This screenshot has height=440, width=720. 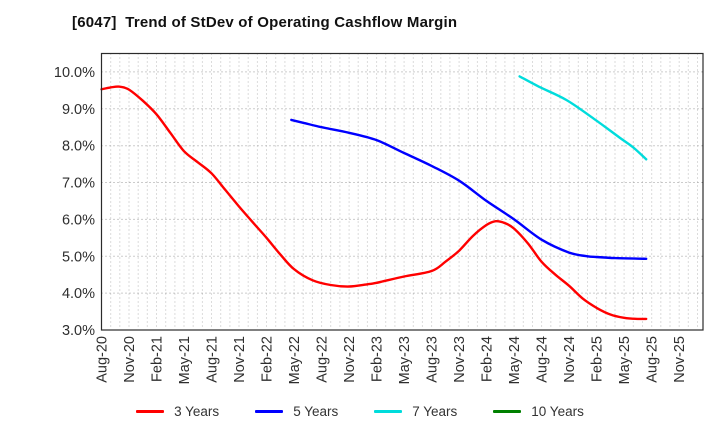 I want to click on x-tick-label: Nov-21, so click(x=240, y=359).